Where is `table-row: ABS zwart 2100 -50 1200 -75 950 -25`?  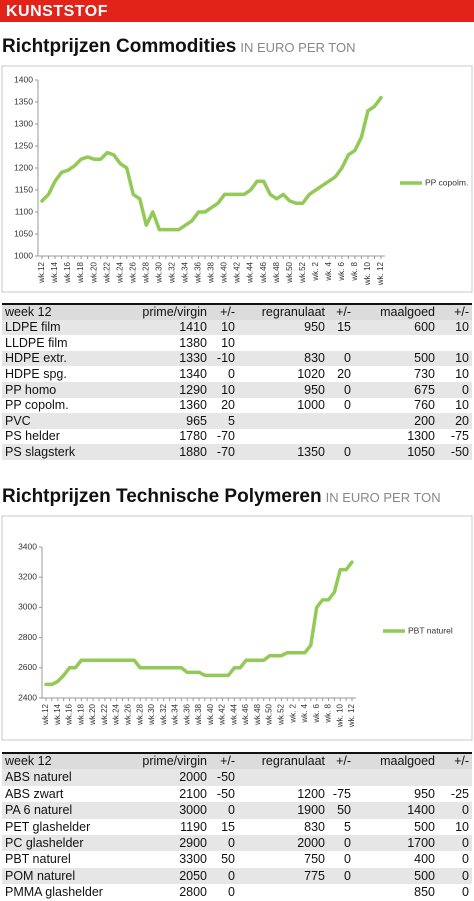 table-row: ABS zwart 2100 -50 1200 -75 950 -25 is located at coordinates (237, 794).